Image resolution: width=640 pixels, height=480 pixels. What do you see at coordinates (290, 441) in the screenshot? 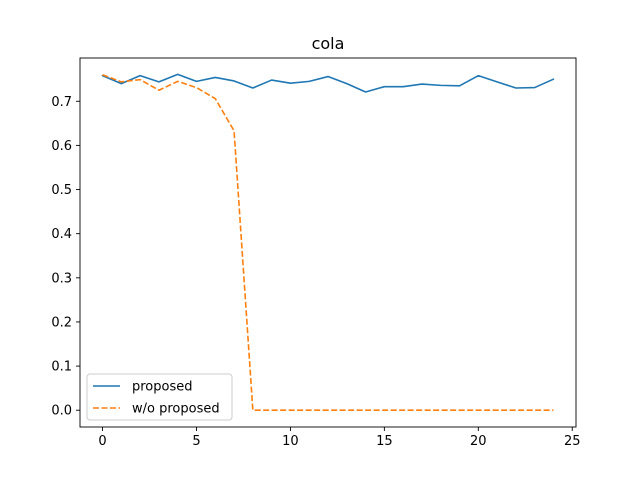
I see `x-tick-label: 10` at bounding box center [290, 441].